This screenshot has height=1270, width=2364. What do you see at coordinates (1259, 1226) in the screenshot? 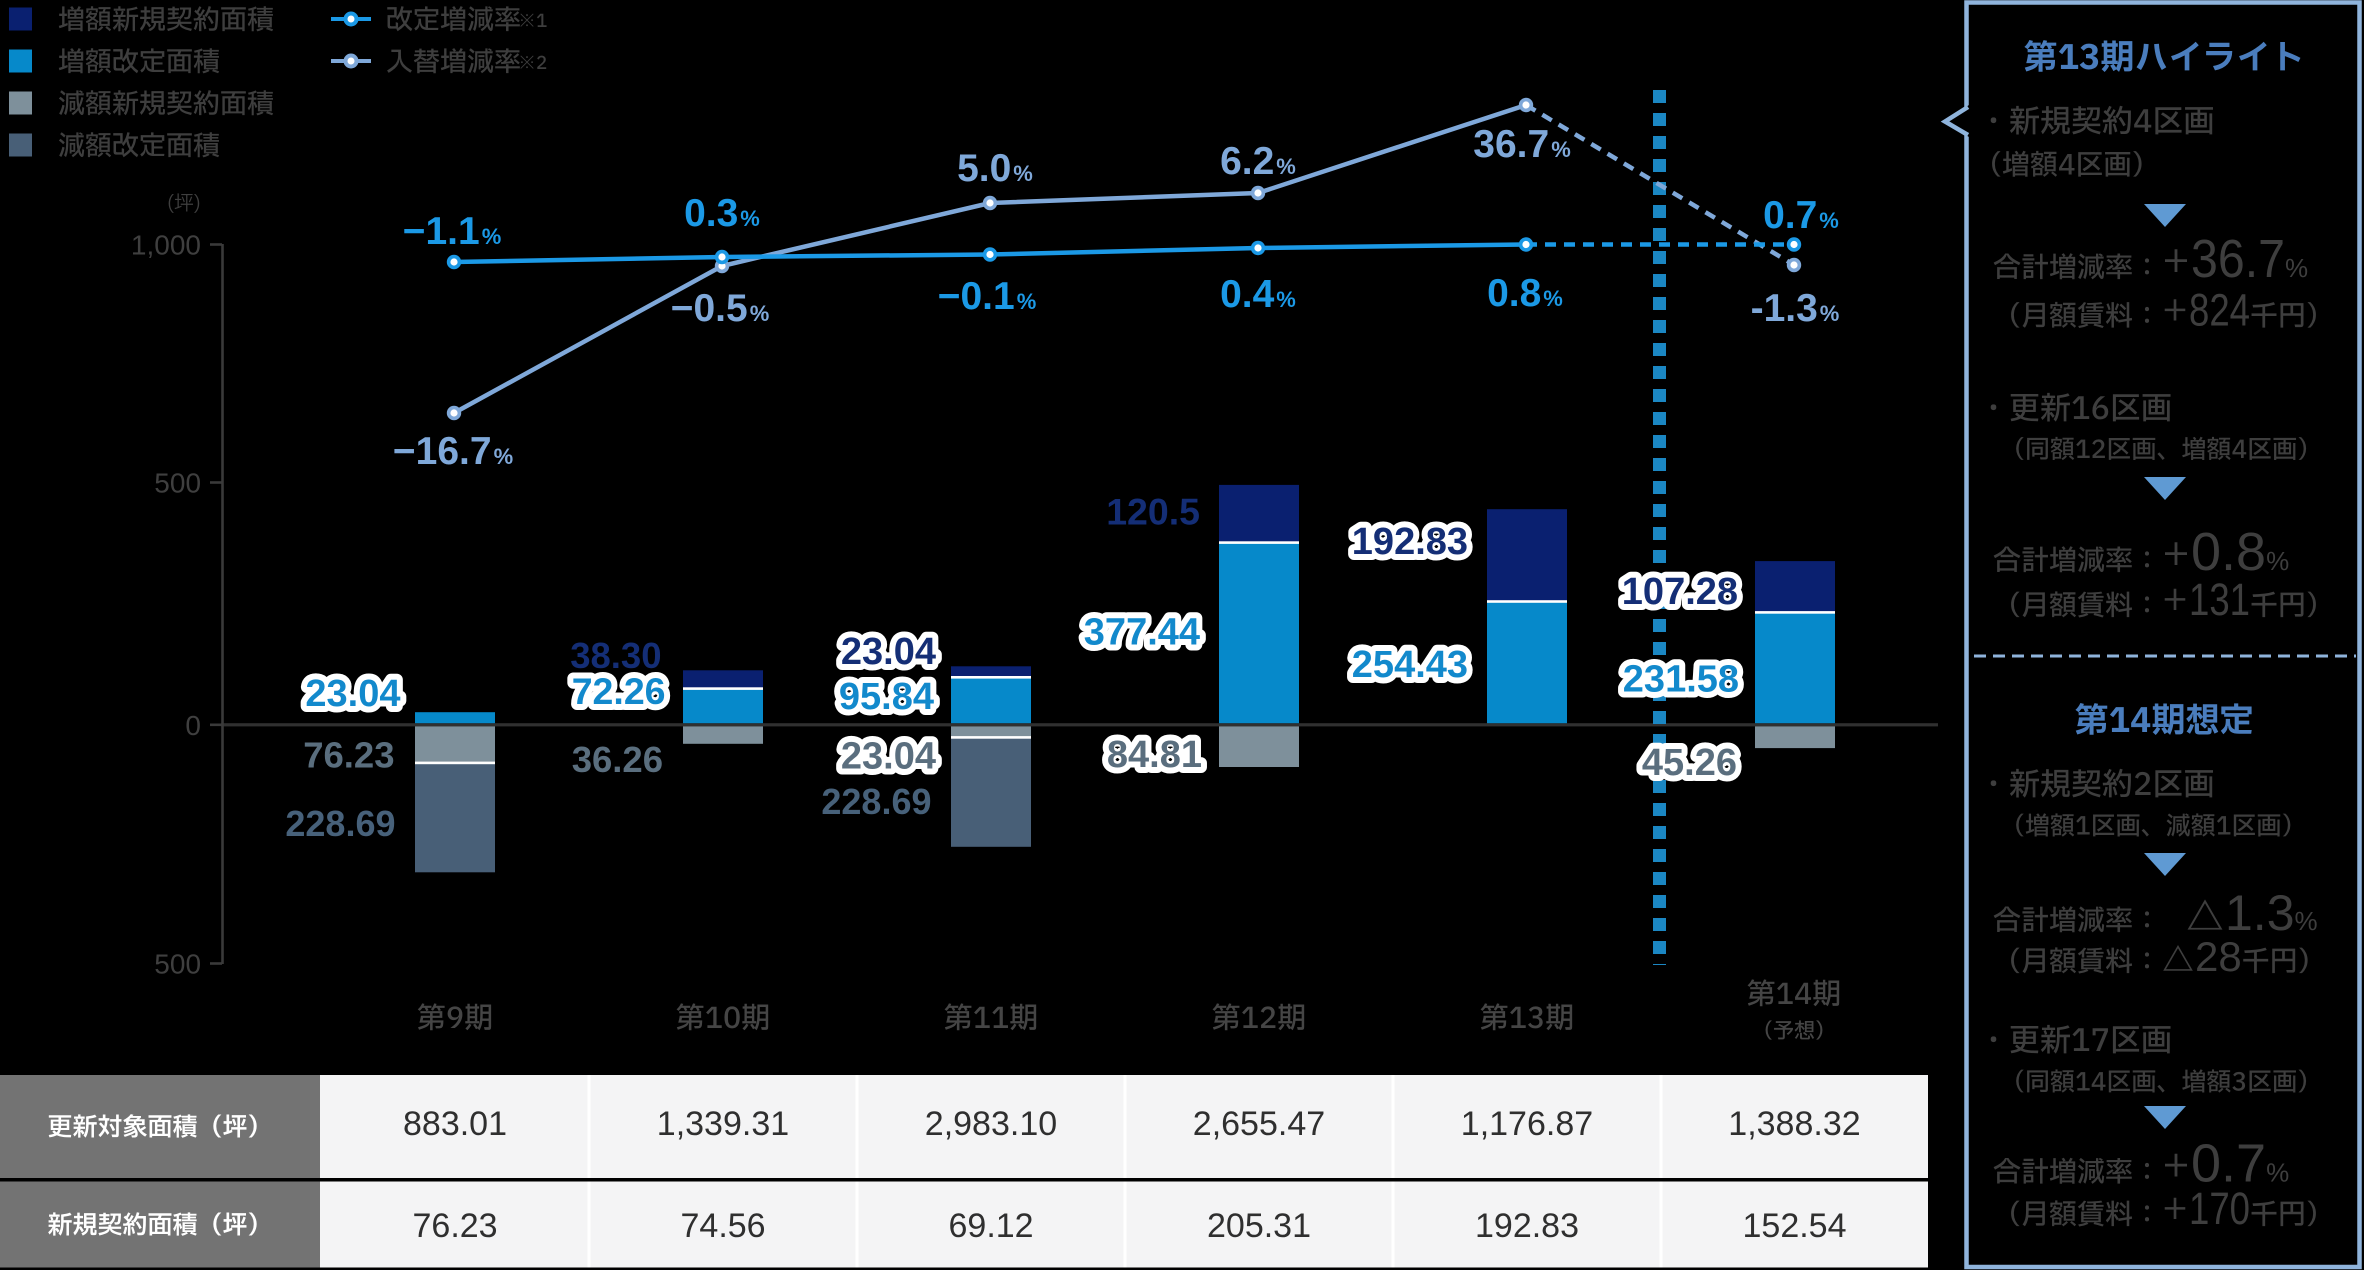
I see `svg-text: 205.31` at bounding box center [1259, 1226].